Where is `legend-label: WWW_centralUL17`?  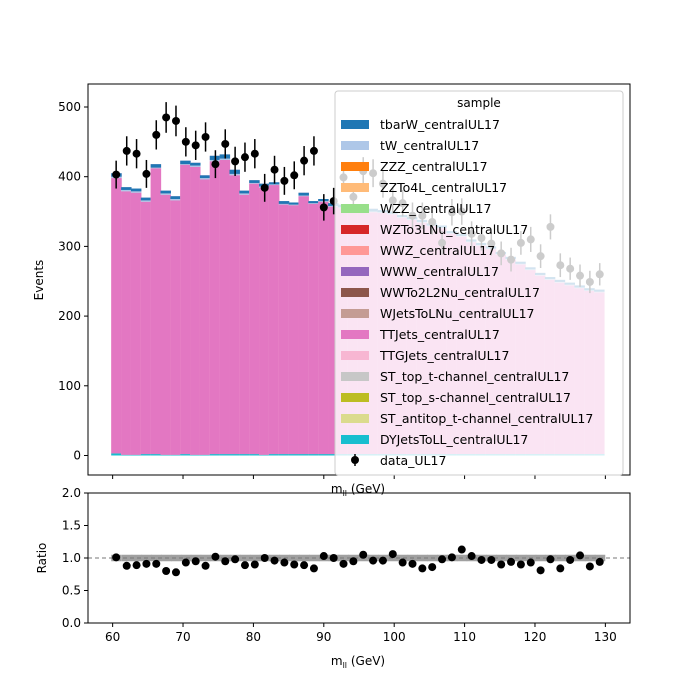
legend-label: WWW_centralUL17 is located at coordinates (439, 271).